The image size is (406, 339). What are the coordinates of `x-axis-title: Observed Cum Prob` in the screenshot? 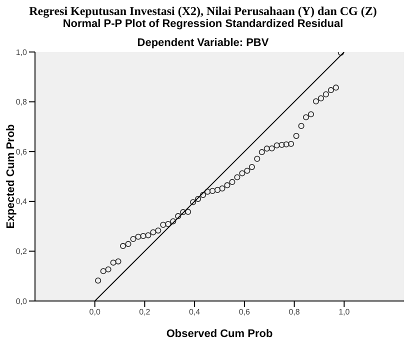 It's located at (219, 333).